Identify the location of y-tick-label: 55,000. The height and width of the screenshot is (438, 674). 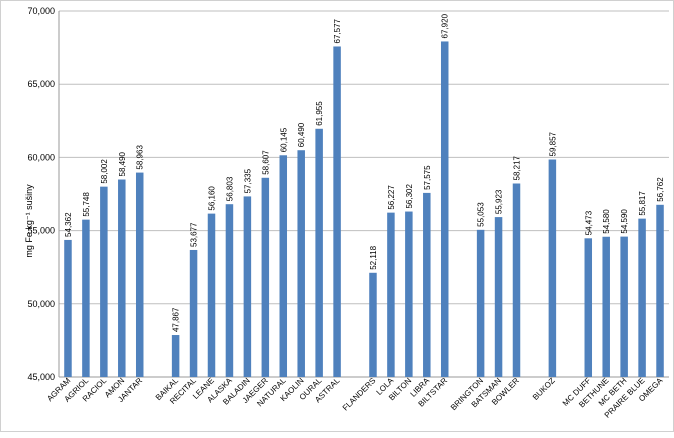
(41, 231).